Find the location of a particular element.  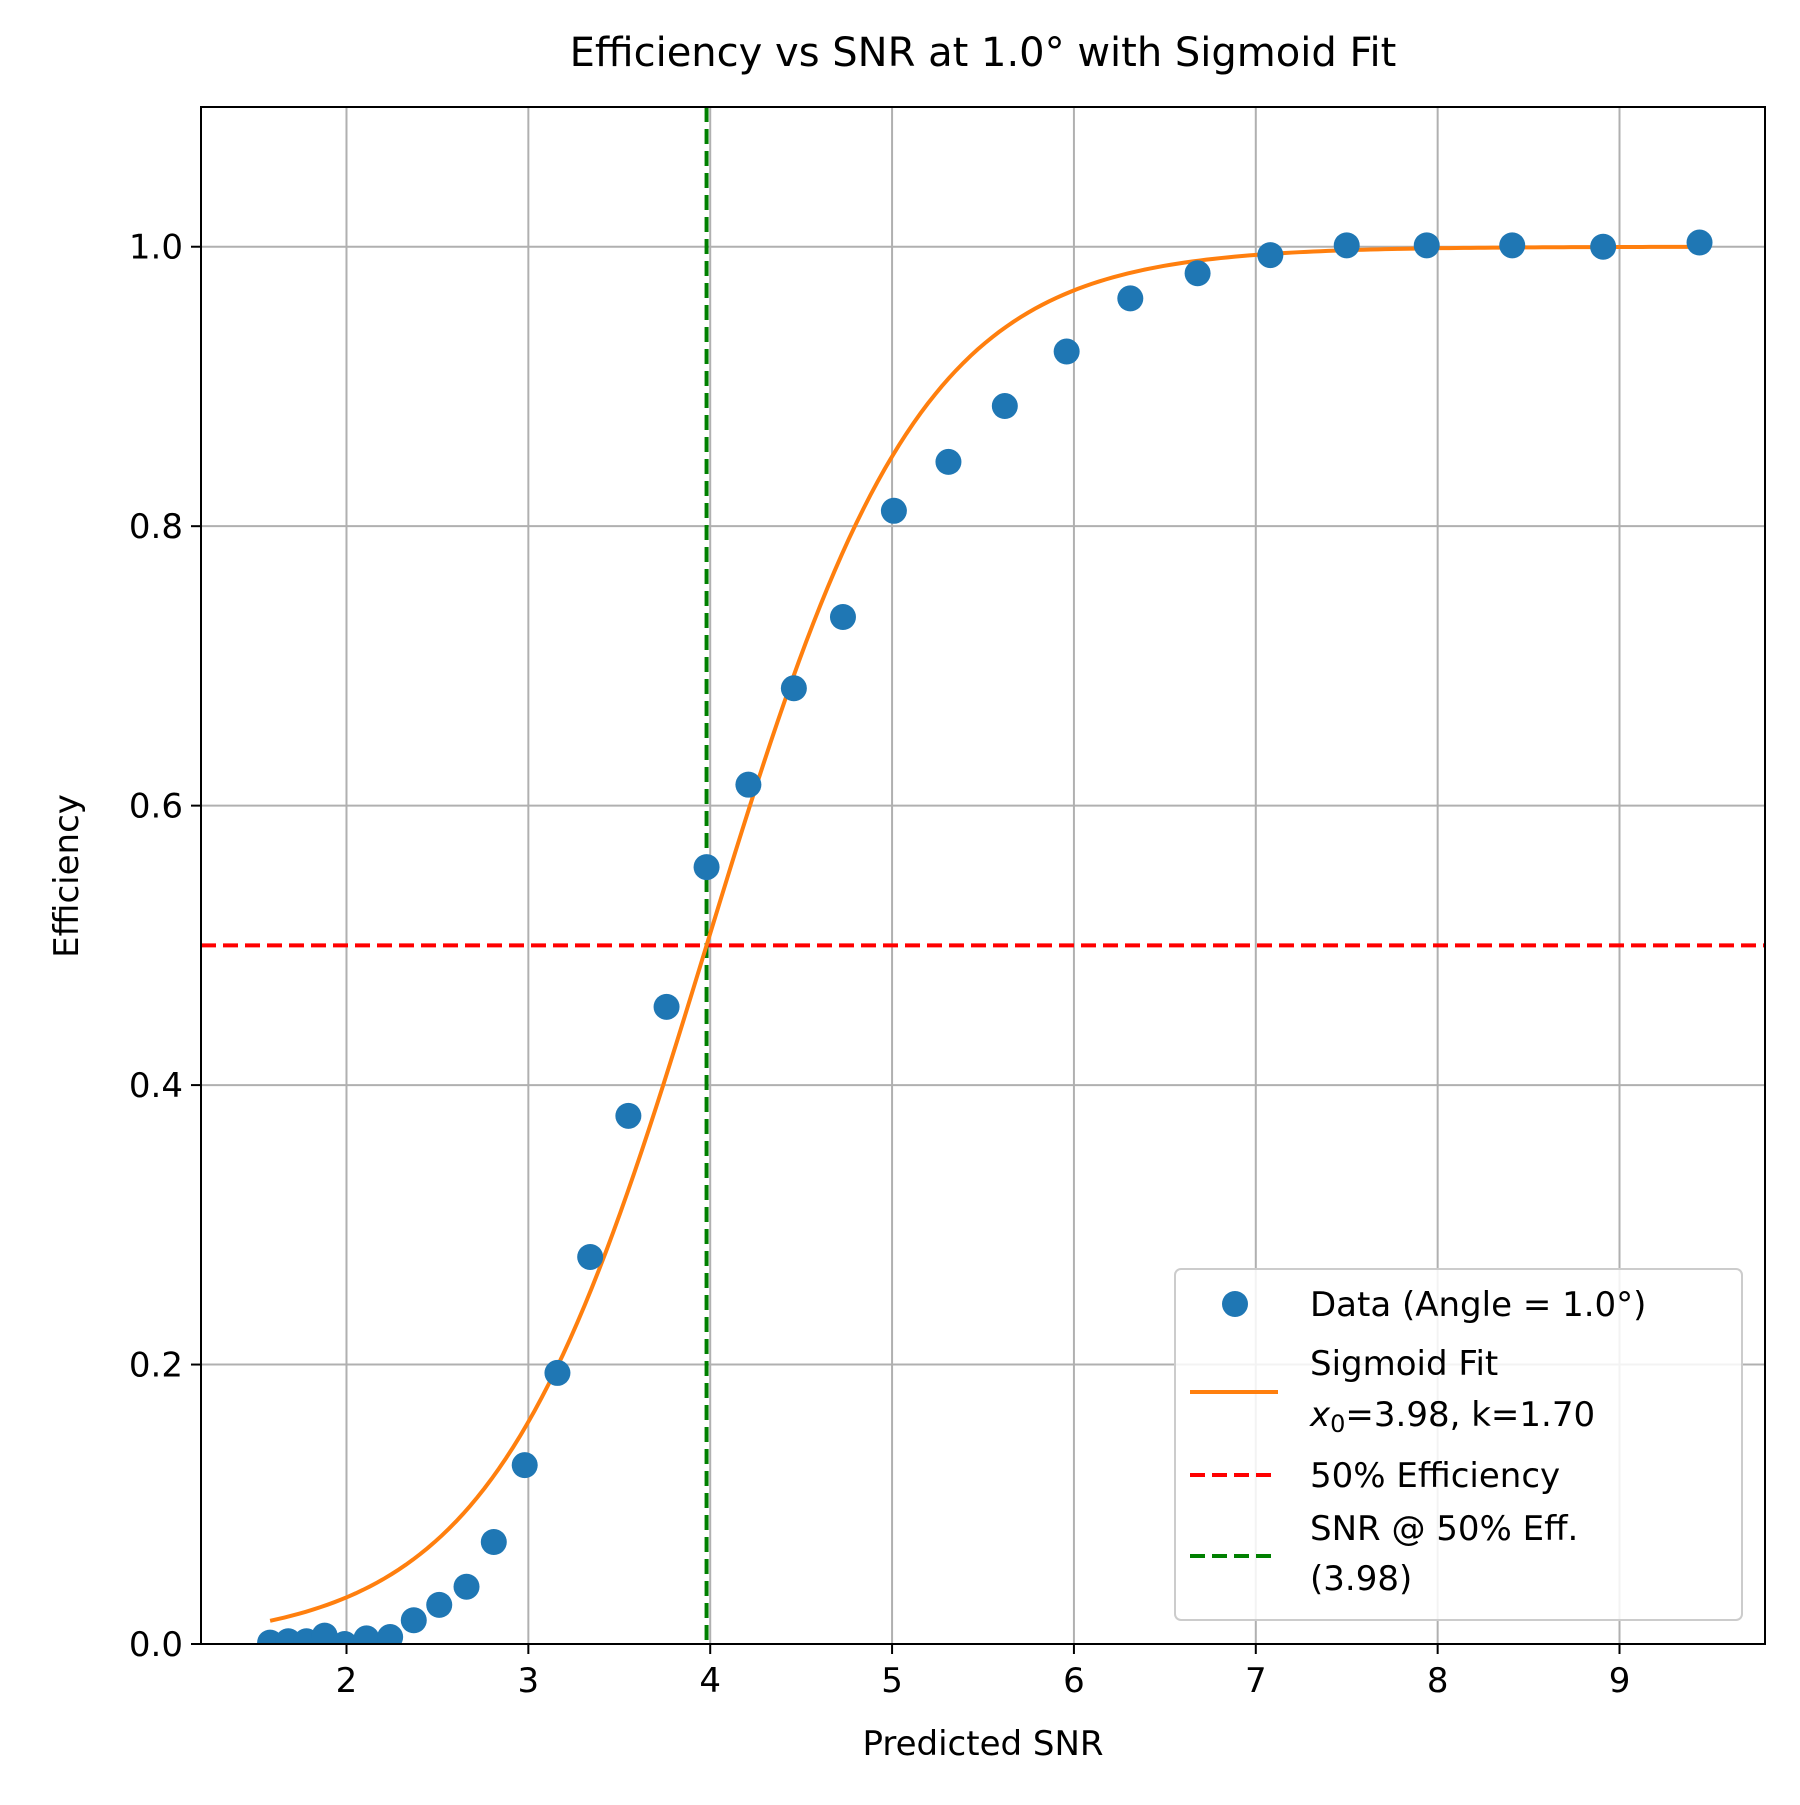

x-tick-label: 7 is located at coordinates (1256, 1681).